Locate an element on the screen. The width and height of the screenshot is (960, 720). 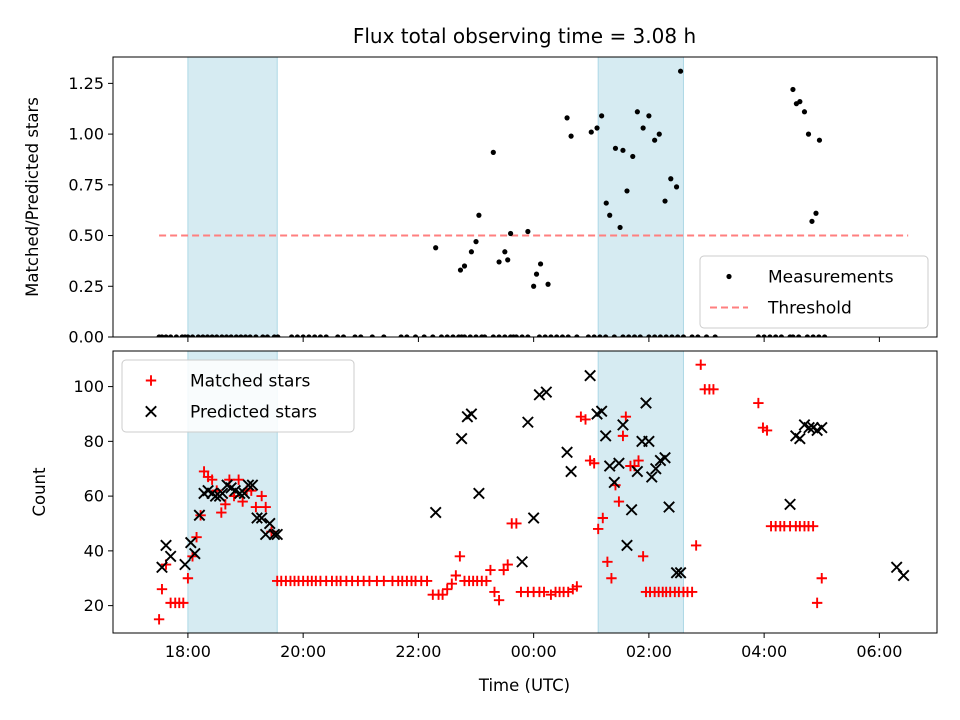
x-tick-label: 18:00 is located at coordinates (188, 651).